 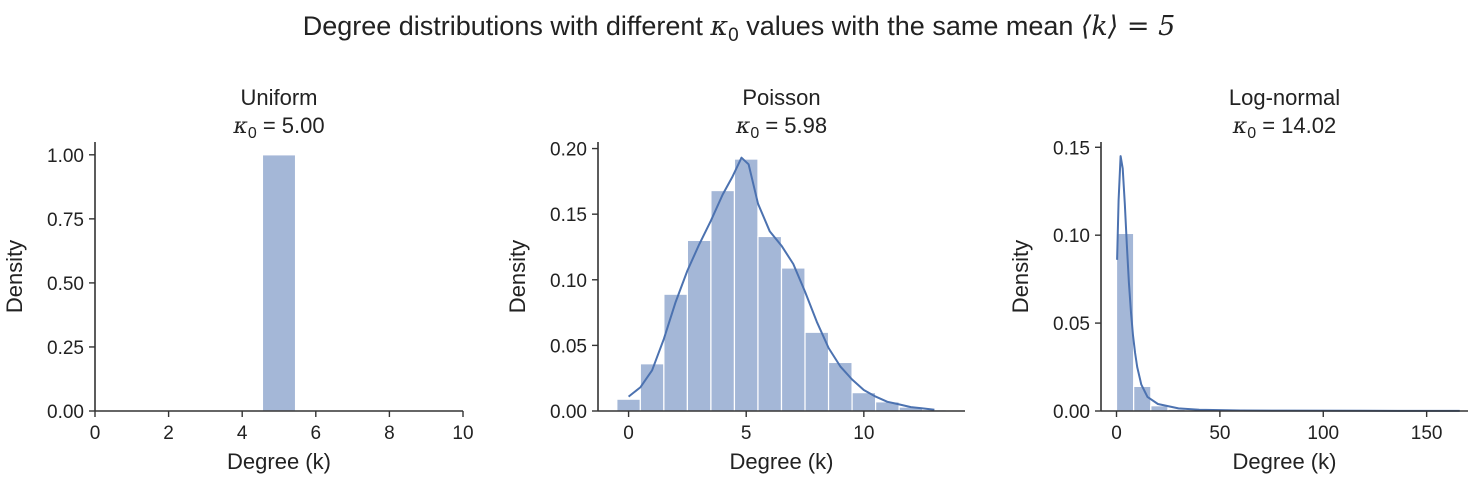 I want to click on y-tick-label: 0.20, so click(x=568, y=150).